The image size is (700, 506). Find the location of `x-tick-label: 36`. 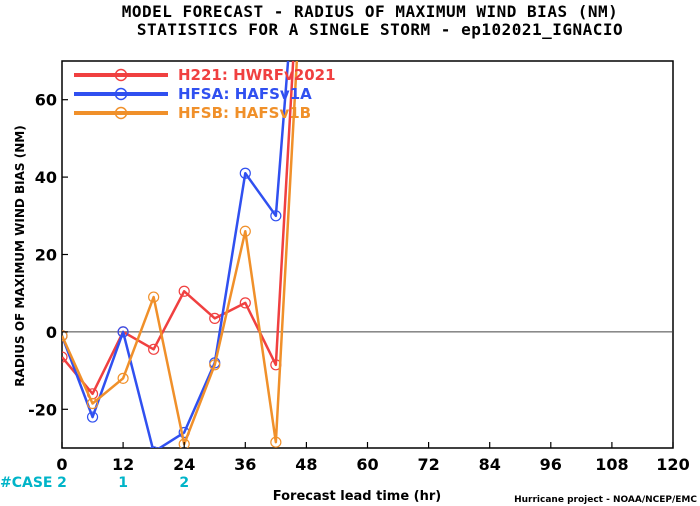

x-tick-label: 36 is located at coordinates (245, 464).